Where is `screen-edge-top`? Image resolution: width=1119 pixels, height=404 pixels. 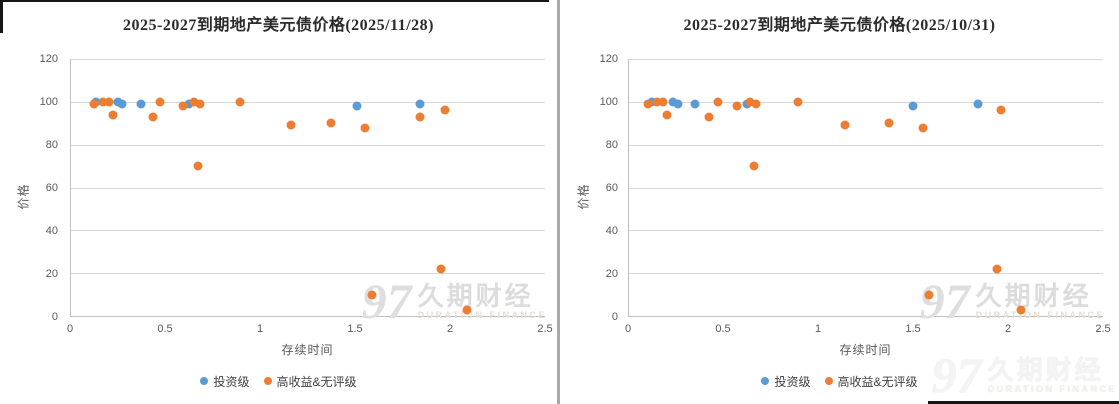 screen-edge-top is located at coordinates (274, 1).